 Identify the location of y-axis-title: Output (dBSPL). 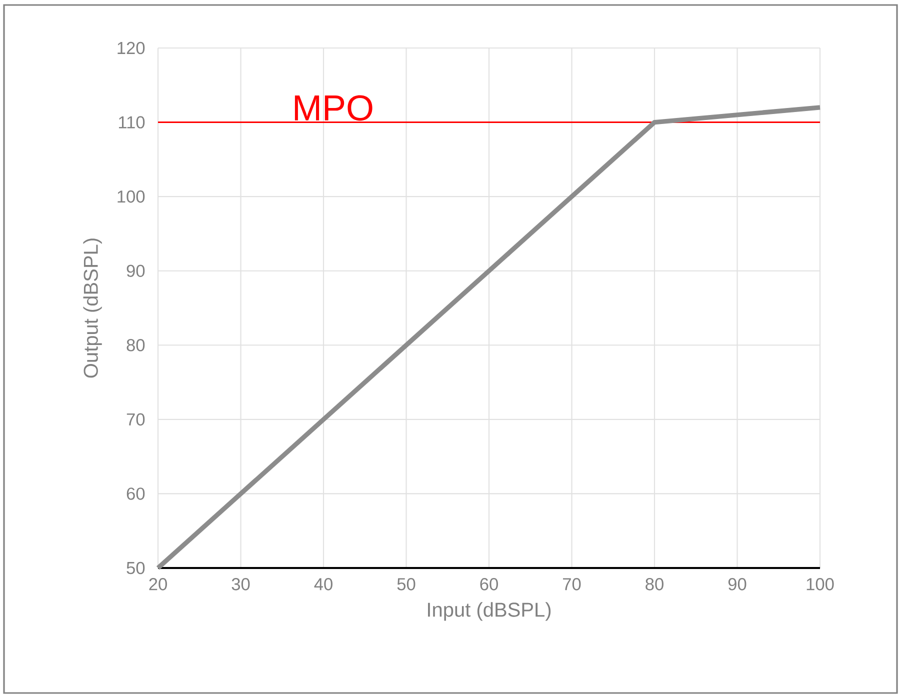
(92, 308).